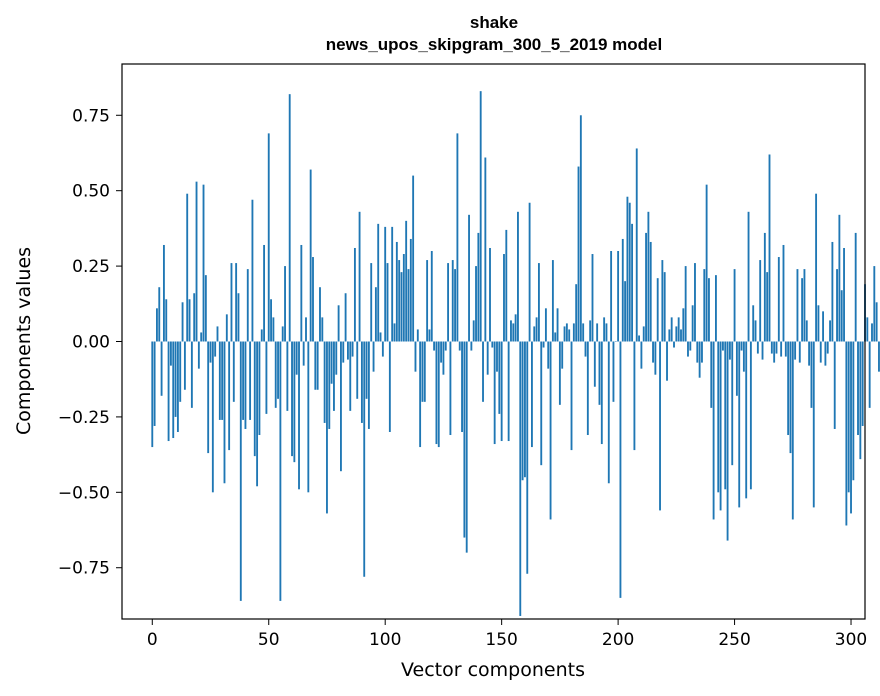  I want to click on y-tick-label: −0.25, so click(84, 418).